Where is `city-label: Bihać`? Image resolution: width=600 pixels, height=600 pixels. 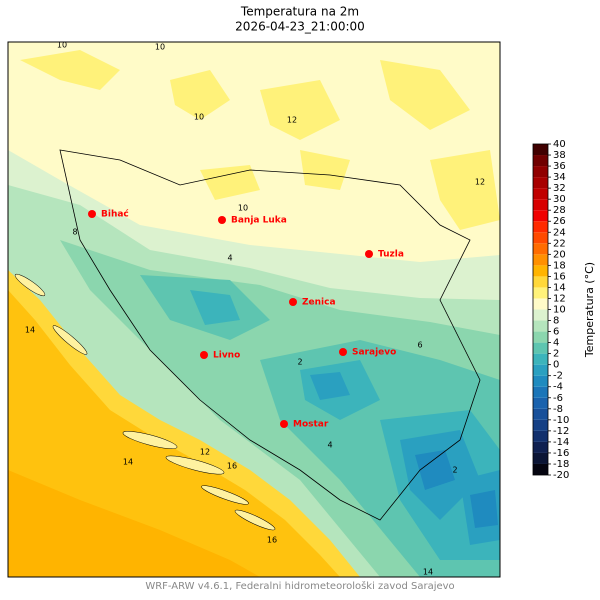
city-label: Bihać is located at coordinates (115, 214).